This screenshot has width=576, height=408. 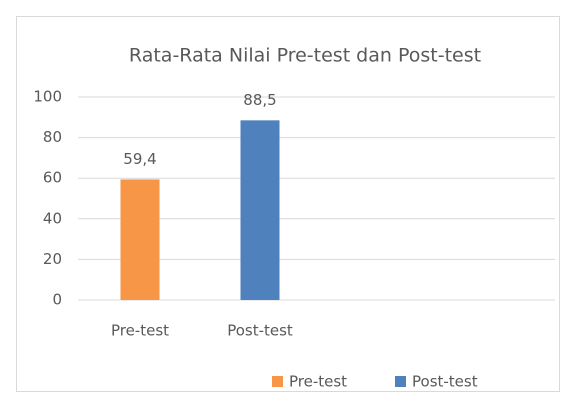 What do you see at coordinates (52, 259) in the screenshot?
I see `y-tick-label: 20` at bounding box center [52, 259].